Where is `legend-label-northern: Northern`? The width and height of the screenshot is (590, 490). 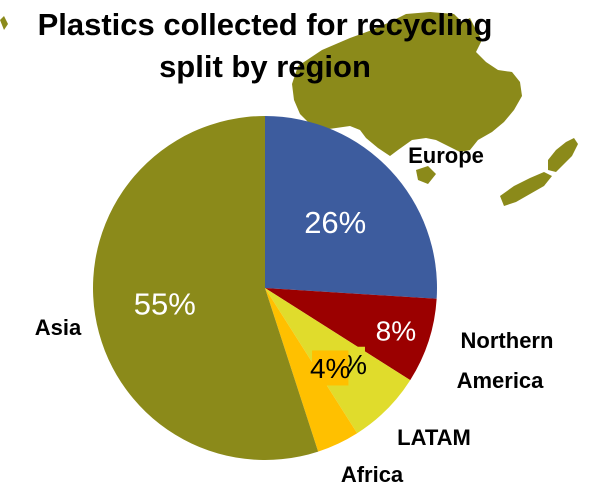
legend-label-northern: Northern is located at coordinates (507, 340).